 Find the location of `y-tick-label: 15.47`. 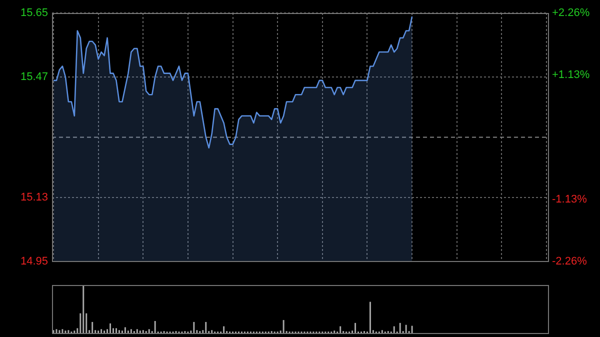

y-tick-label: 15.47 is located at coordinates (34, 76).